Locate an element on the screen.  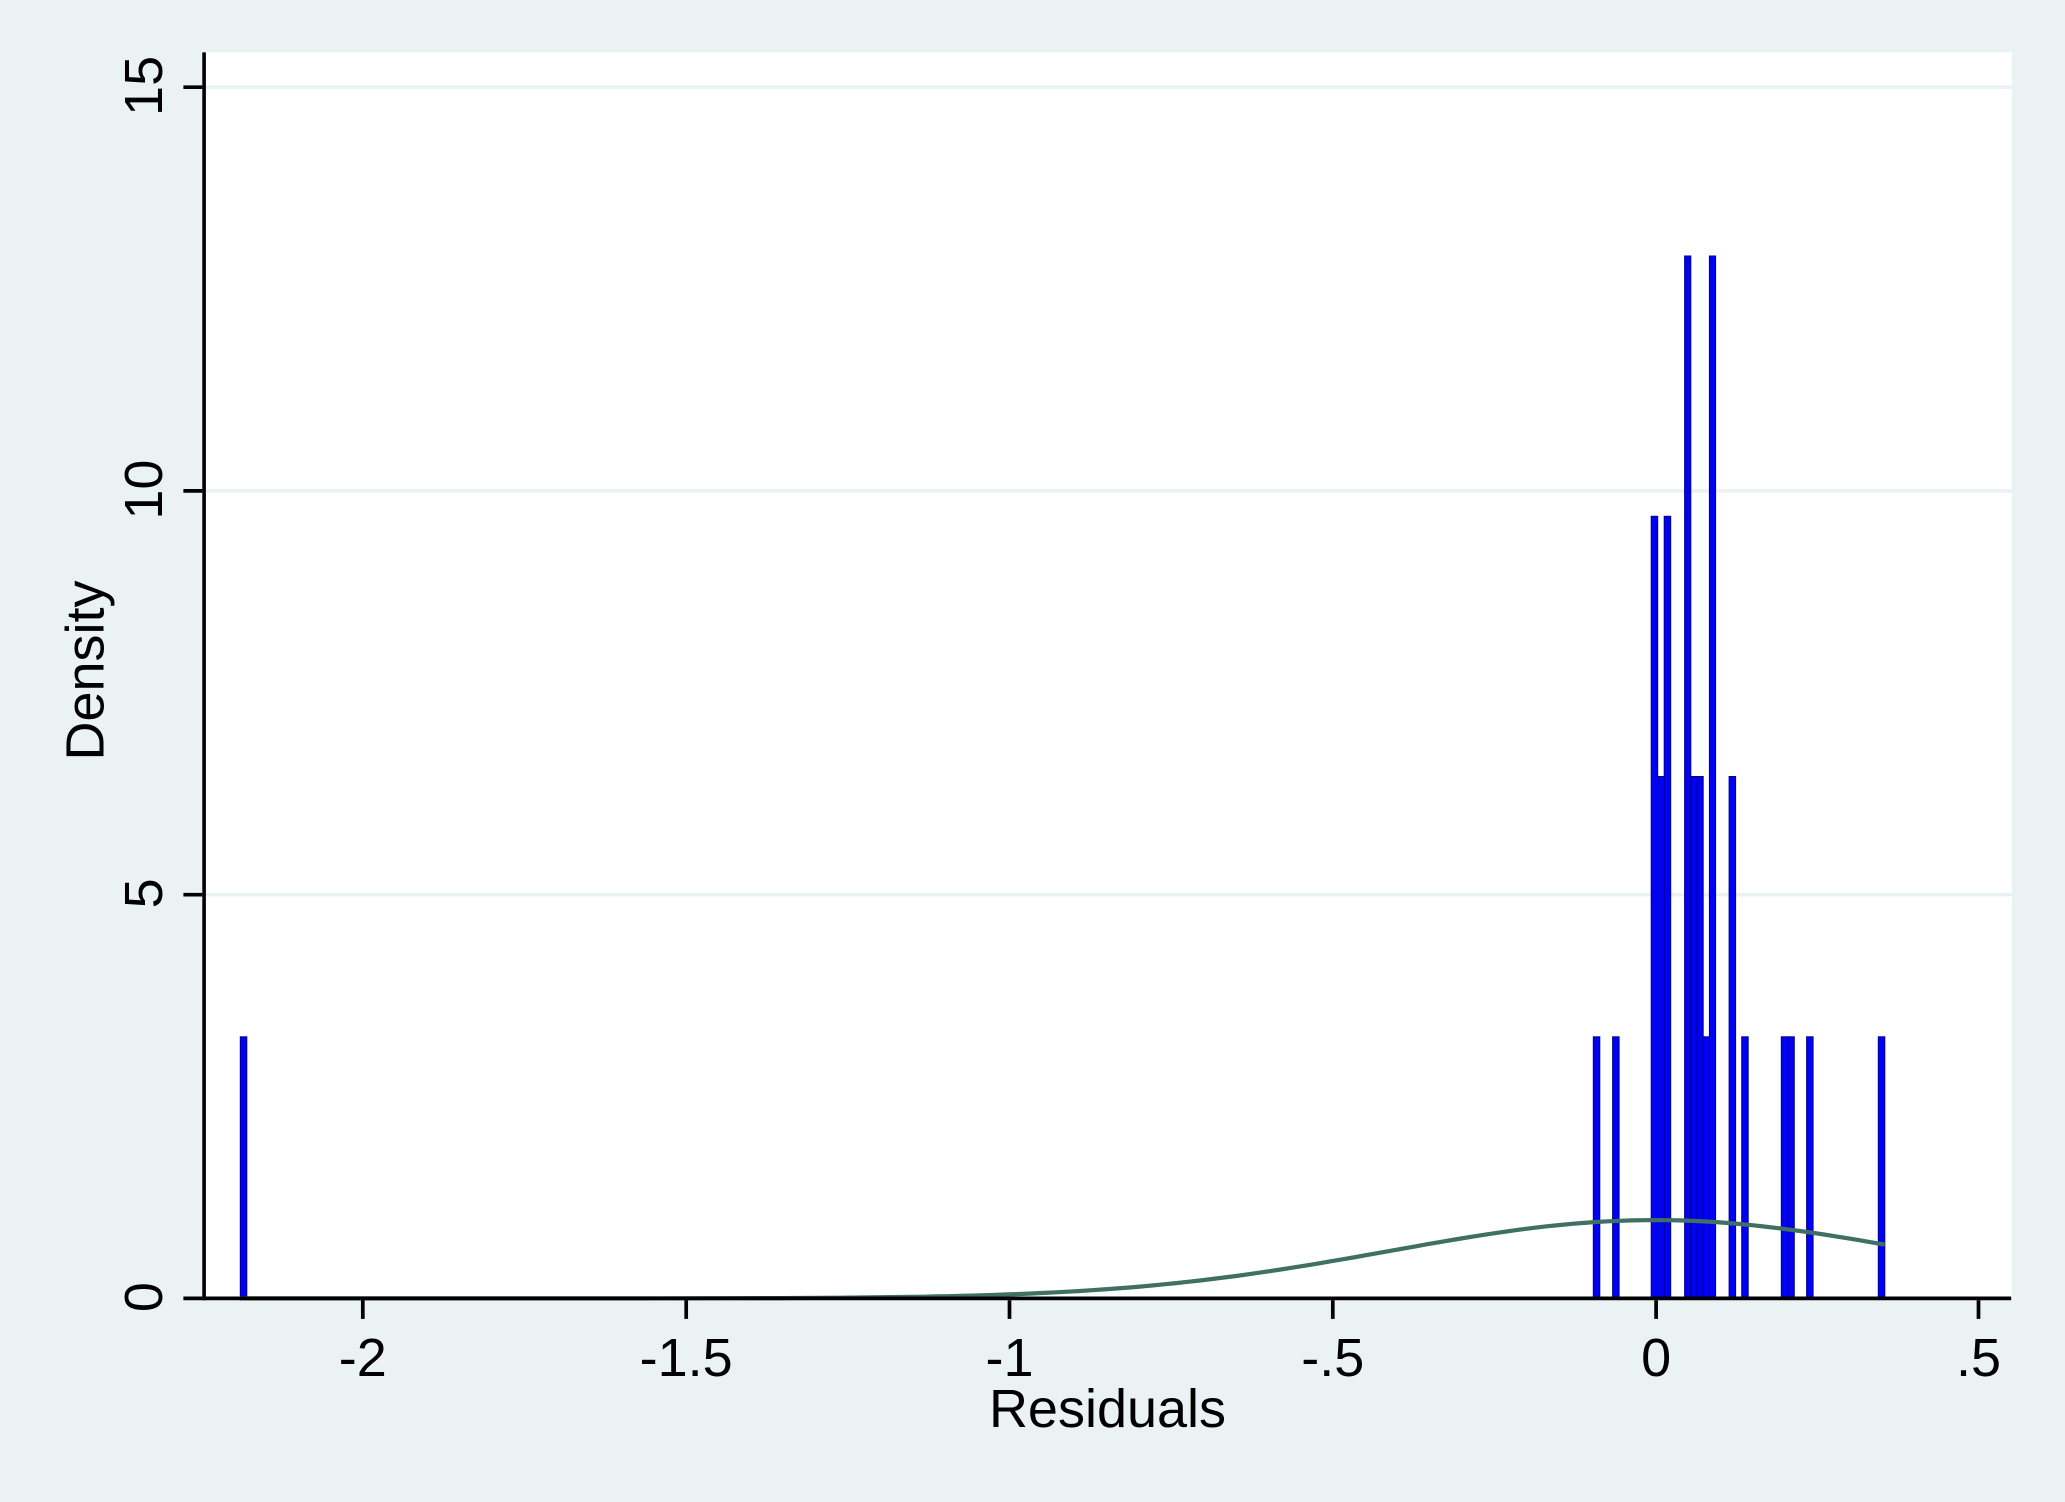
svg-text: .5 is located at coordinates (1978, 1358).